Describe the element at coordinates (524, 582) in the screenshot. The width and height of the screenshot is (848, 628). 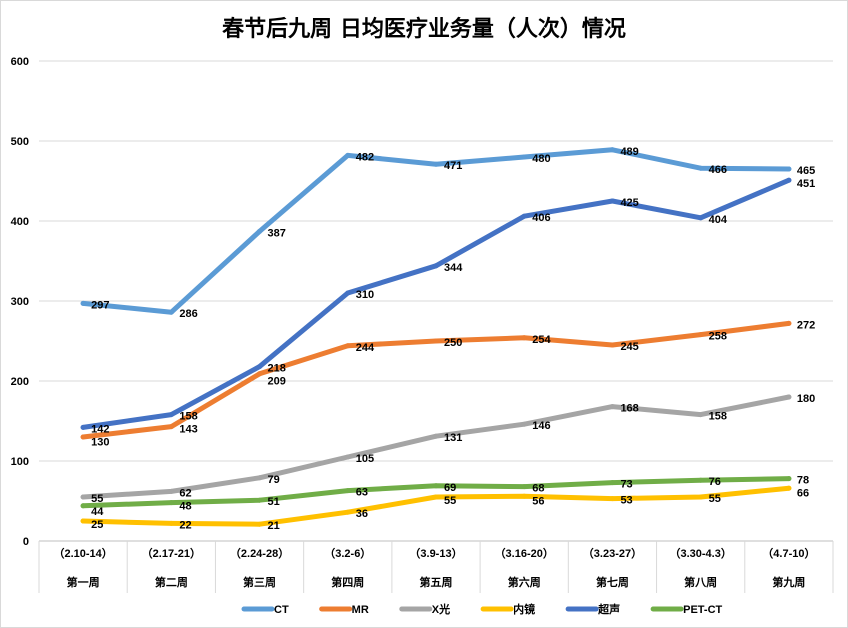
I see `x-tick-week: 第六周` at that location.